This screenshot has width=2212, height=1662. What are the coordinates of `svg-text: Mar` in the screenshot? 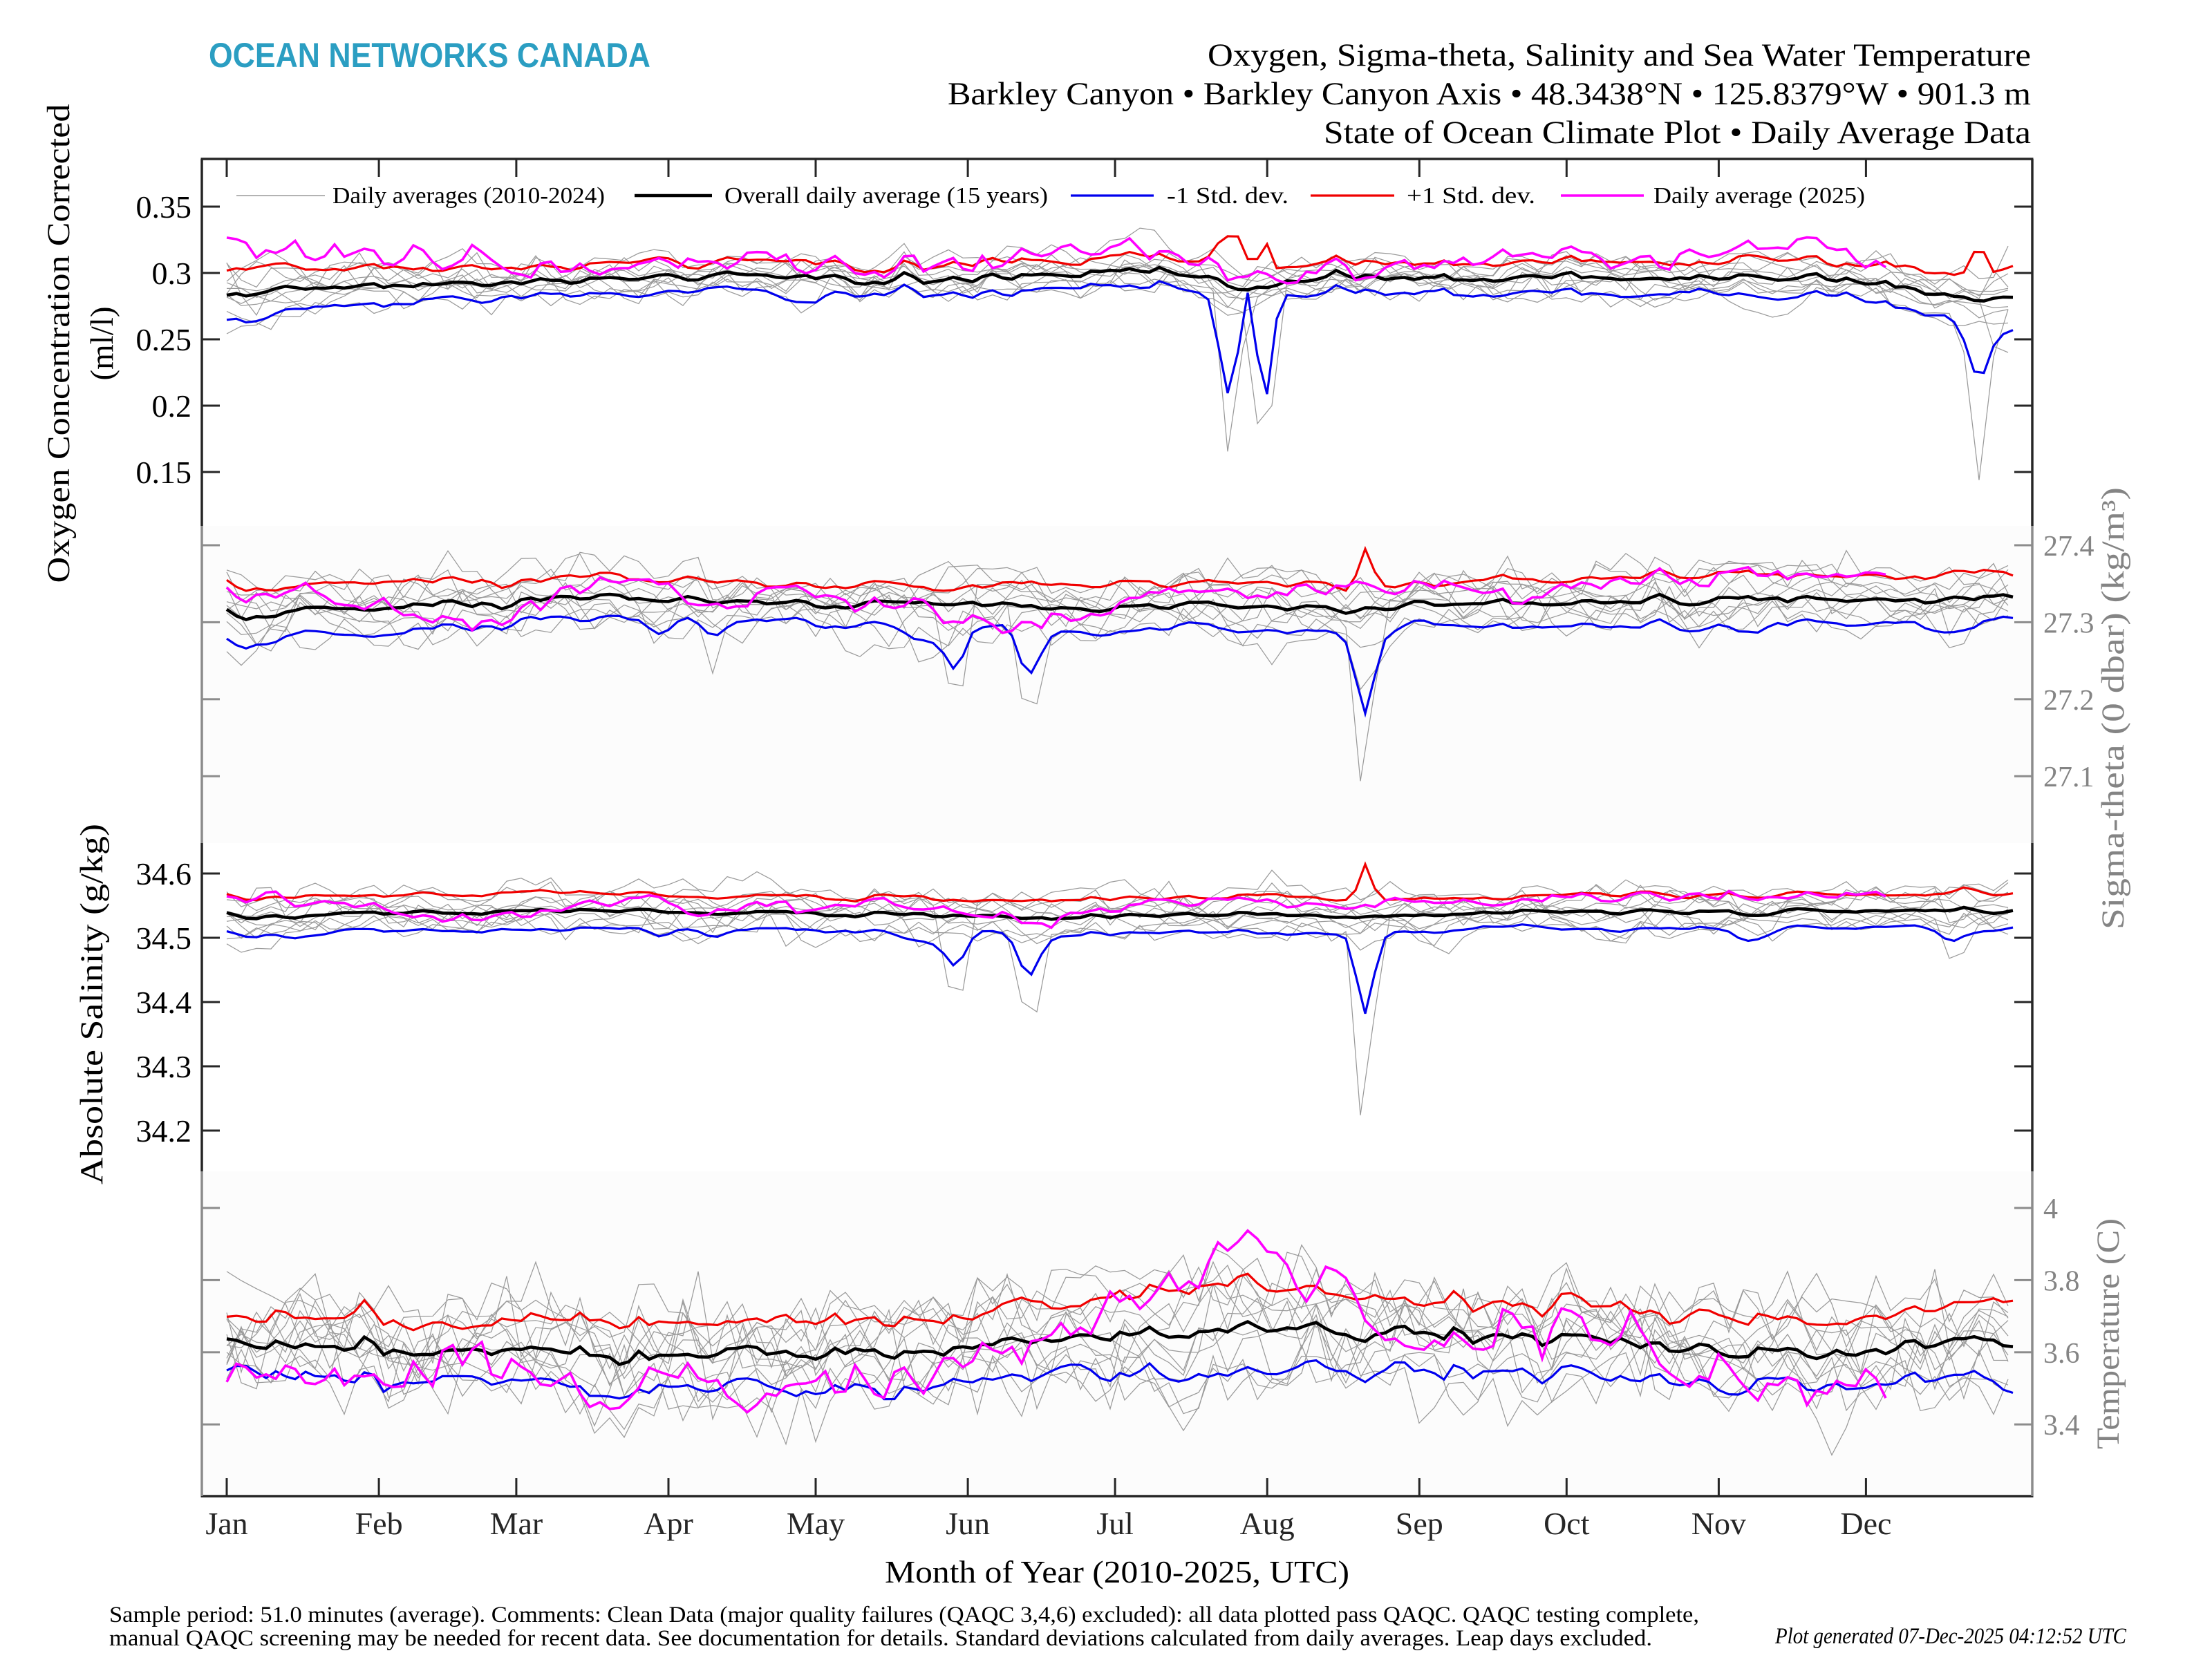 It's located at (516, 1524).